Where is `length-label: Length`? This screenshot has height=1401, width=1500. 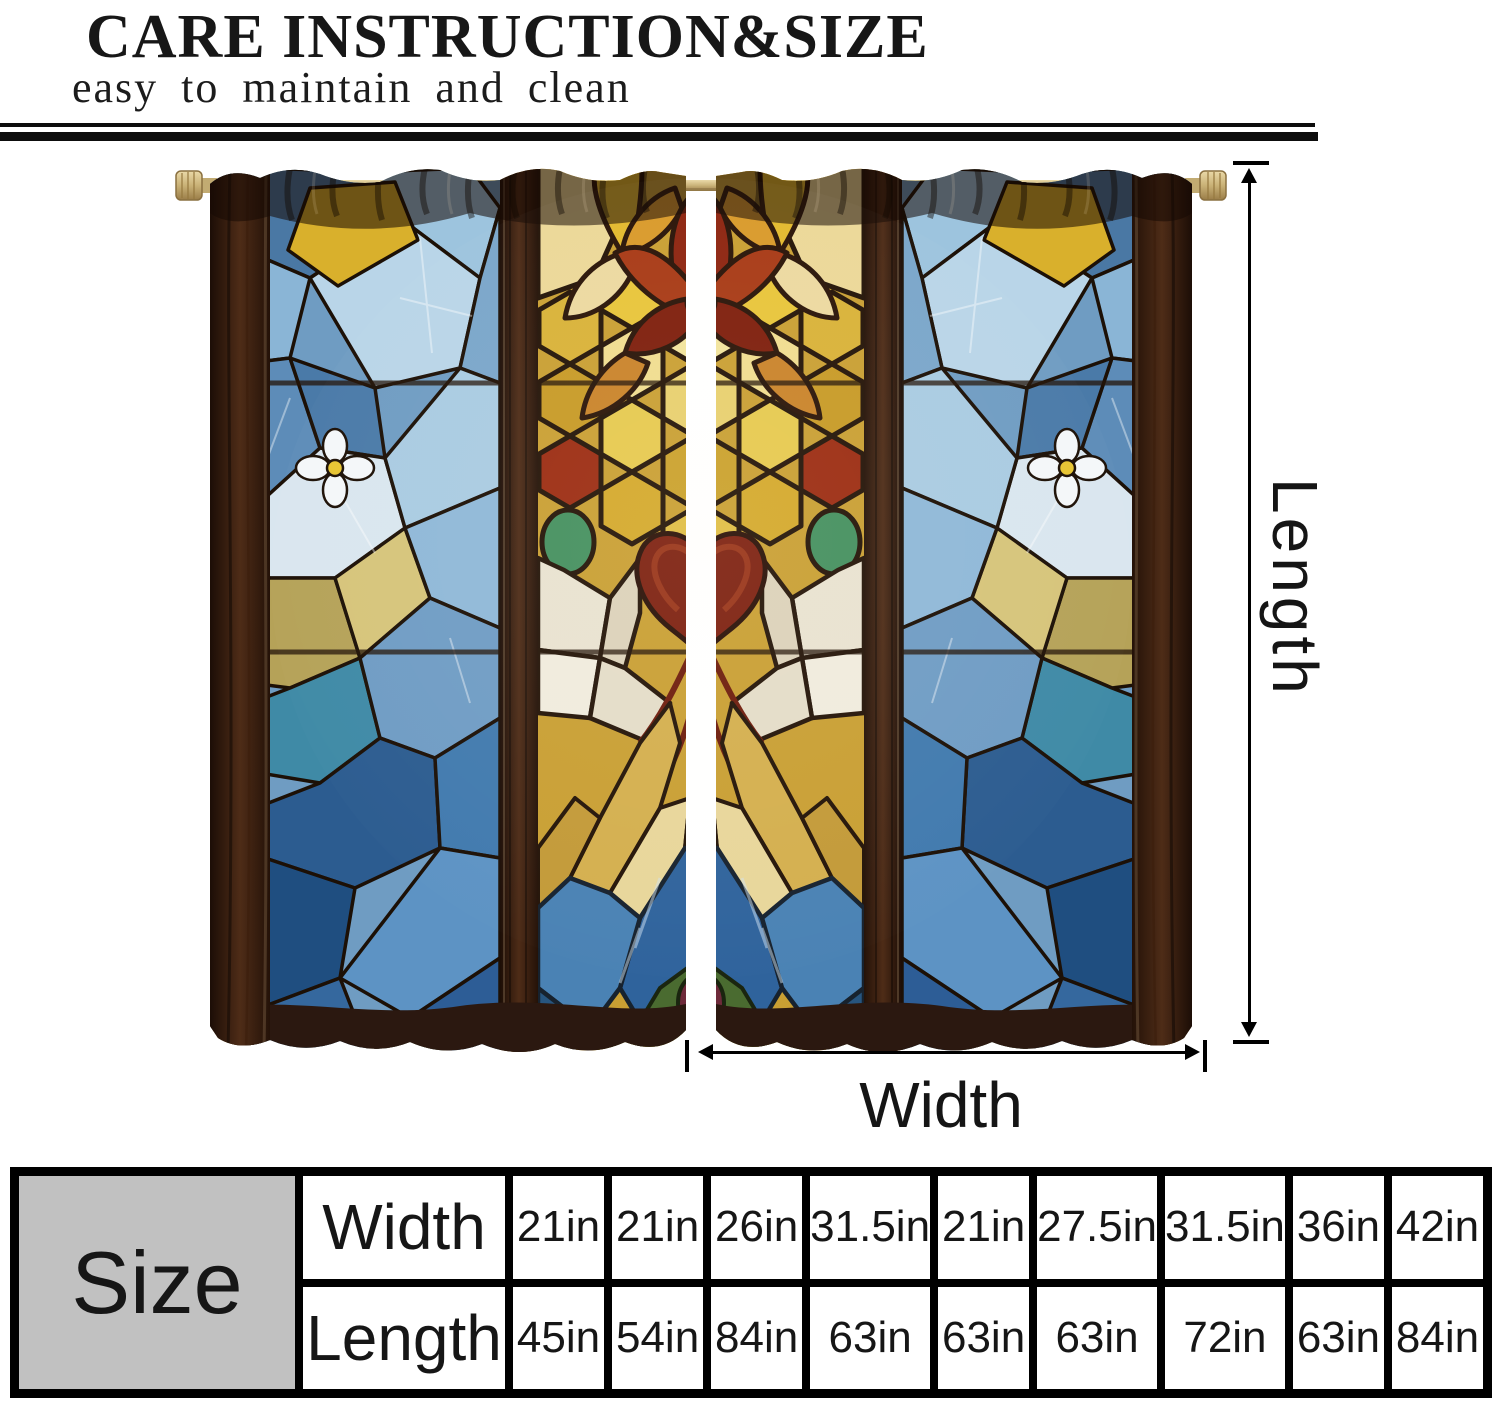
length-label: Length is located at coordinates (1295, 588).